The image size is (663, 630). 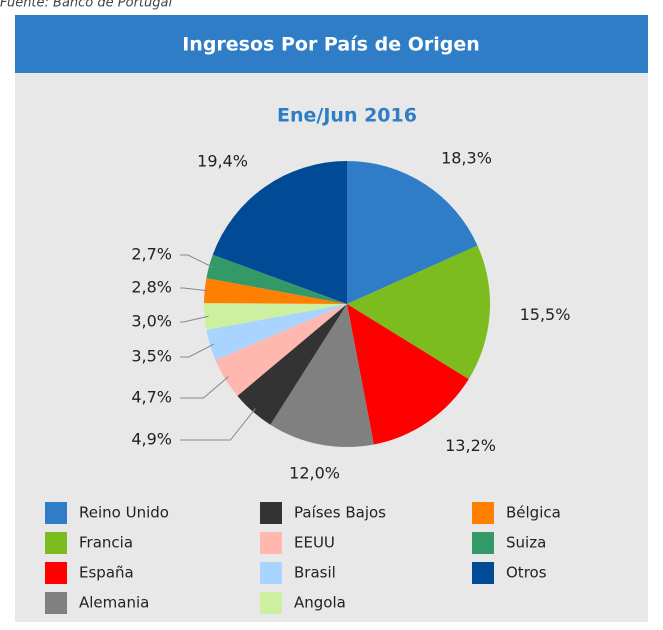 I want to click on data-label: 19,4%, so click(x=222, y=161).